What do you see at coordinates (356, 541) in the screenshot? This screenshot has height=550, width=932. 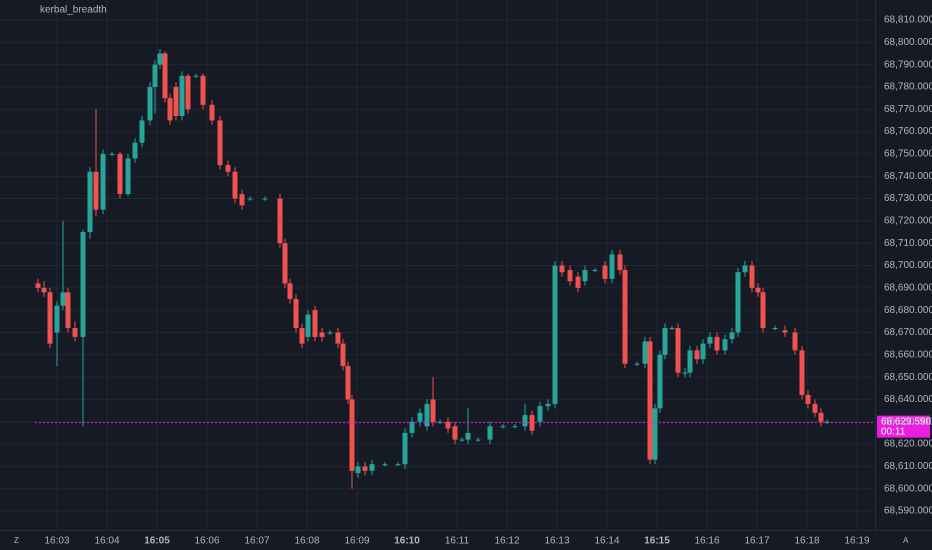 I see `x-tick-label: 16:09` at bounding box center [356, 541].